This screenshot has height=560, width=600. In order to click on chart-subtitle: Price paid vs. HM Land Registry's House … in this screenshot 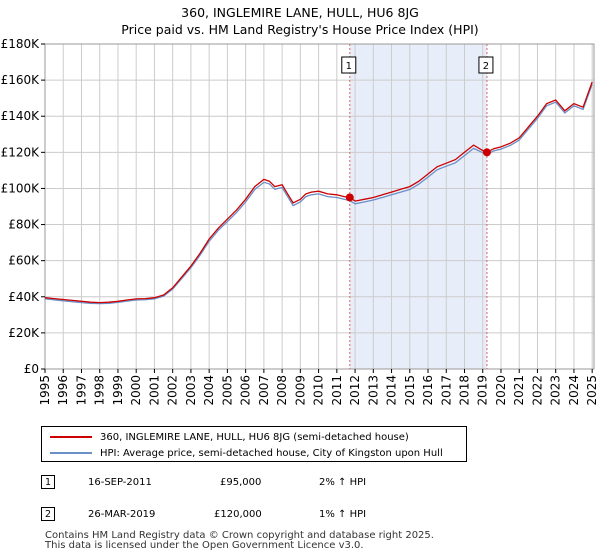, I will do `click(300, 29)`.